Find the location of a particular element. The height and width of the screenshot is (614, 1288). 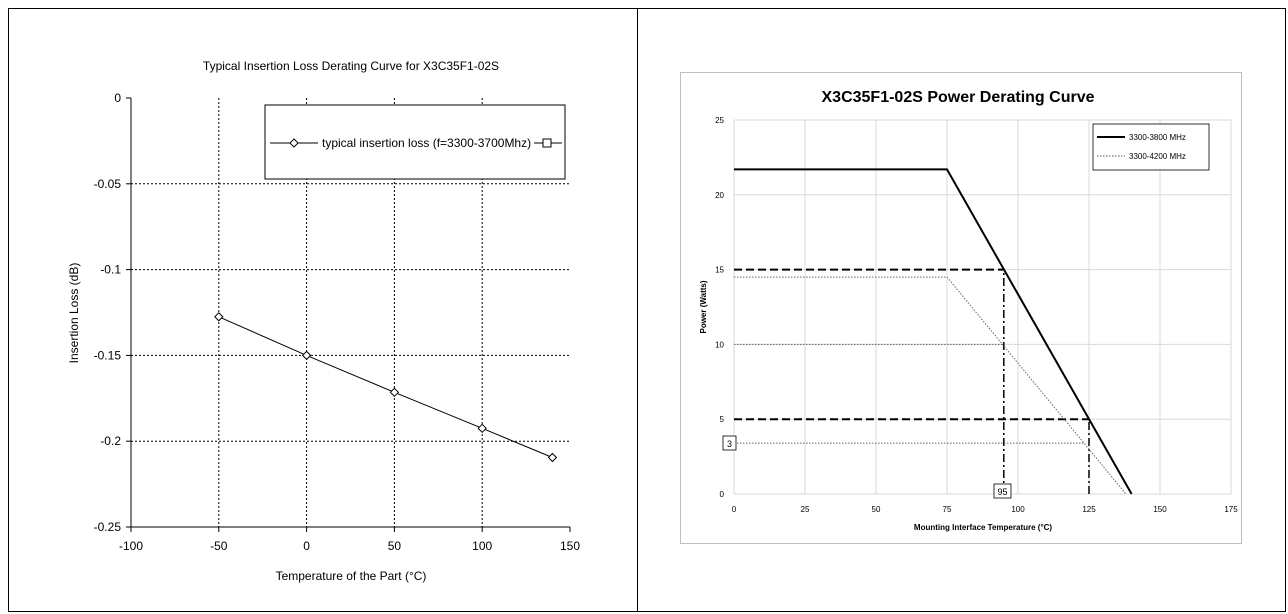

power-annotations is located at coordinates (912, 381).